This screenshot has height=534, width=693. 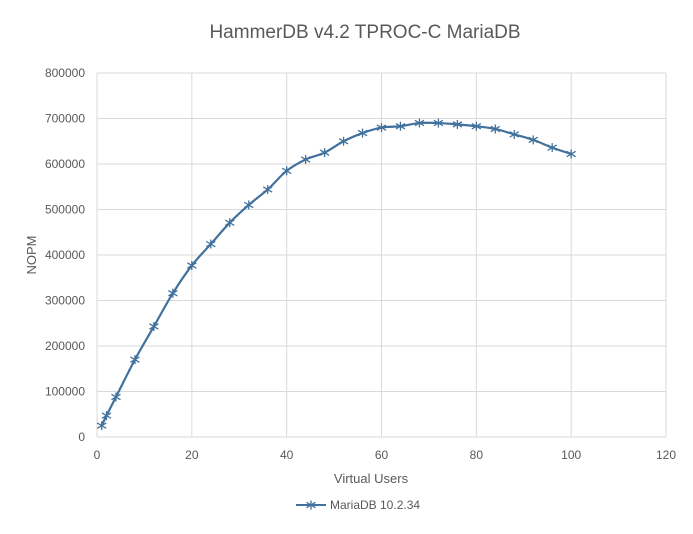 I want to click on x-tick-label: 100, so click(x=571, y=455).